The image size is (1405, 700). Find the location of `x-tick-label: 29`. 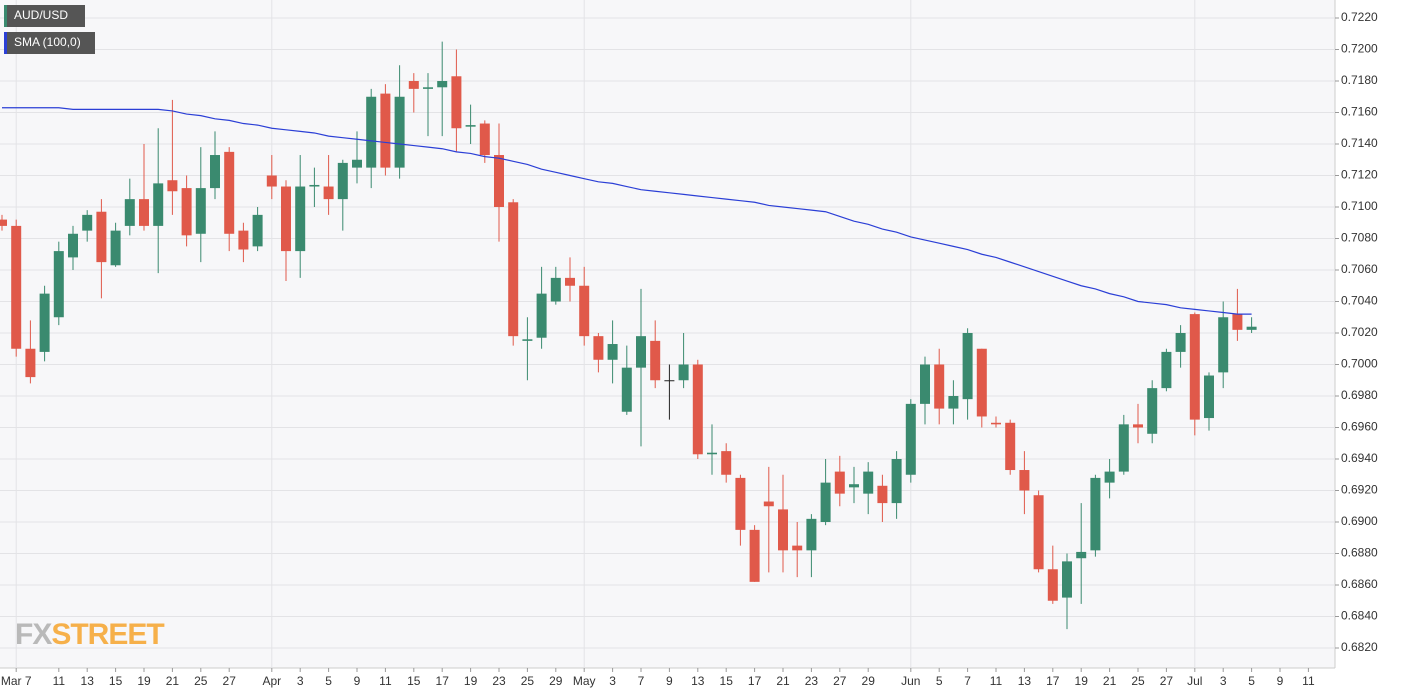

x-tick-label: 29 is located at coordinates (556, 681).